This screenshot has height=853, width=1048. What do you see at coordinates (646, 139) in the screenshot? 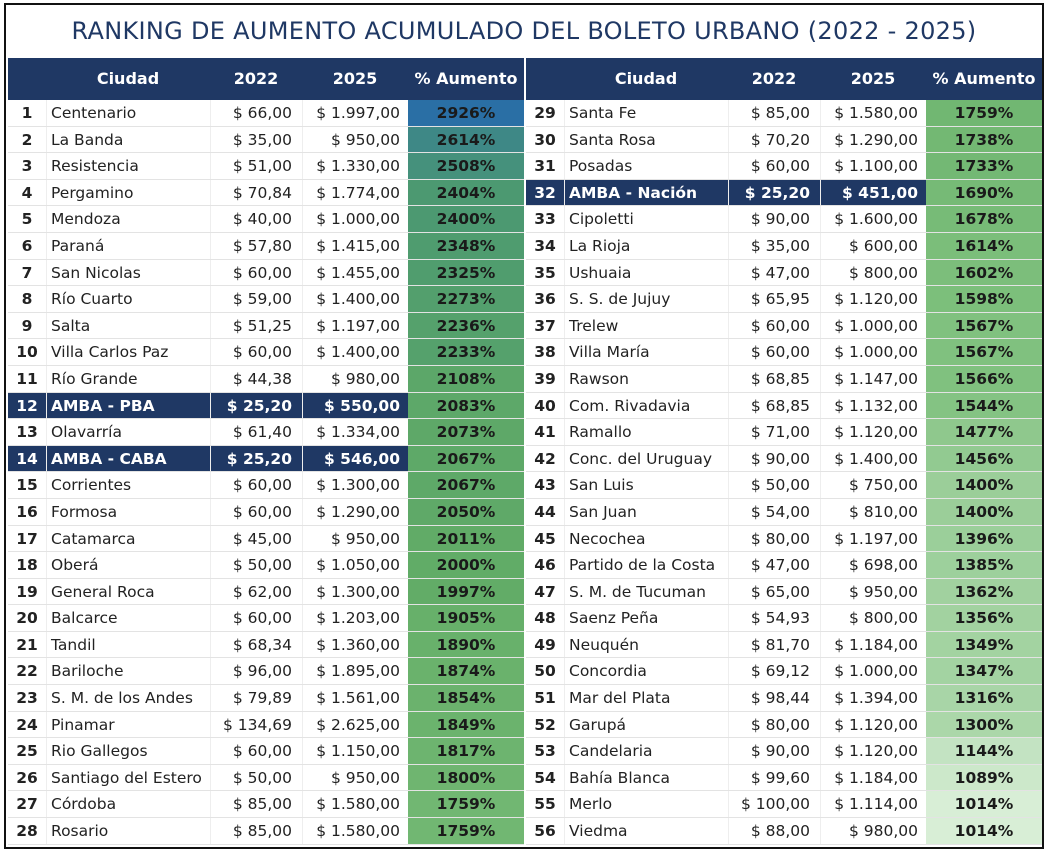
I see `city: Santa Rosa` at bounding box center [646, 139].